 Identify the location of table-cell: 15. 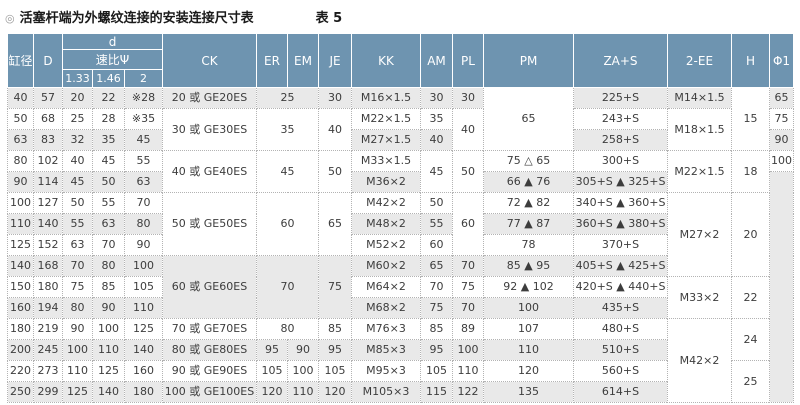
(750, 119).